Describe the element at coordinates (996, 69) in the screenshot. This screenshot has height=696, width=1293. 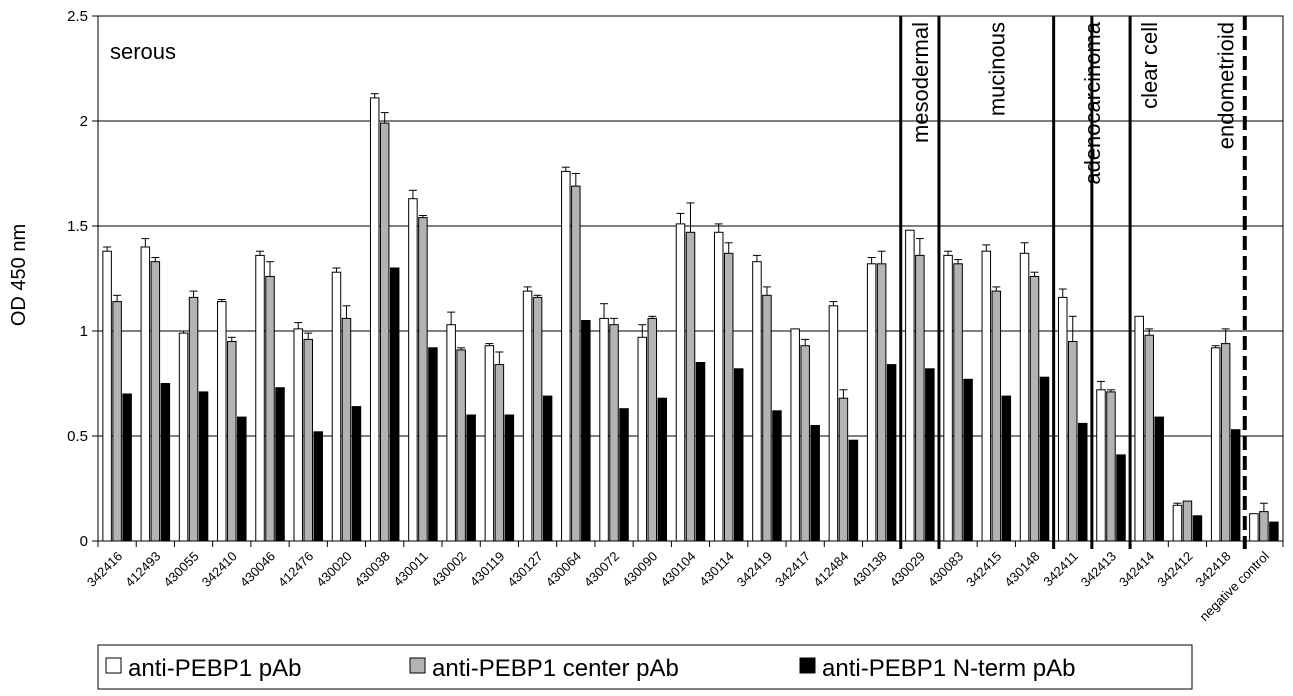
I see `group-label: mucinous` at that location.